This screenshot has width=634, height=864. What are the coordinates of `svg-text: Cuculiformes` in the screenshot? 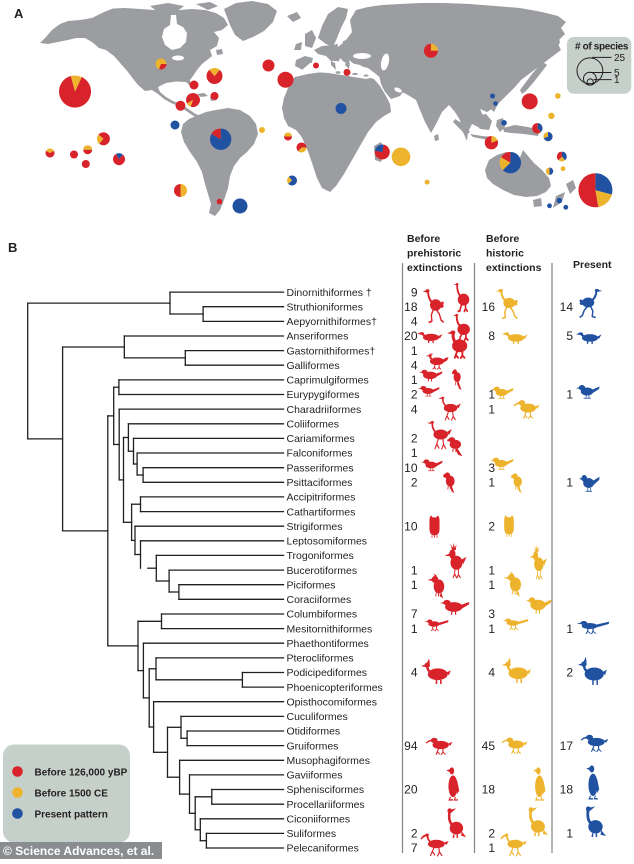 It's located at (317, 717).